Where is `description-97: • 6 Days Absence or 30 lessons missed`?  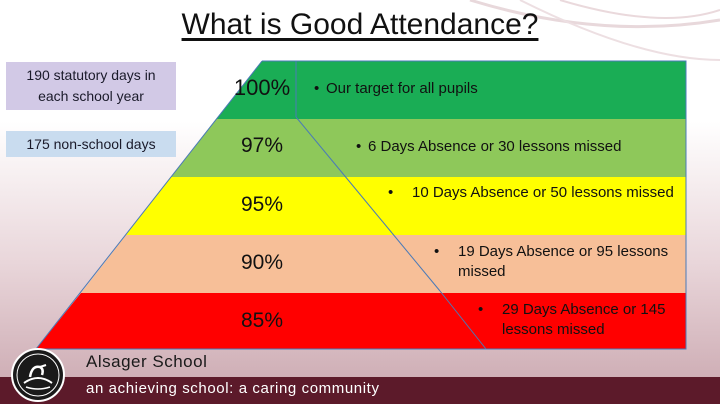
description-97: • 6 Days Absence or 30 lessons missed is located at coordinates (519, 147).